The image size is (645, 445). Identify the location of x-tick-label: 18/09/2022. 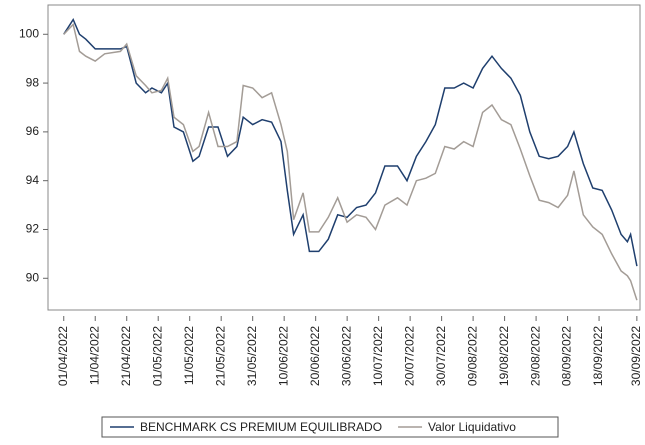
(598, 356).